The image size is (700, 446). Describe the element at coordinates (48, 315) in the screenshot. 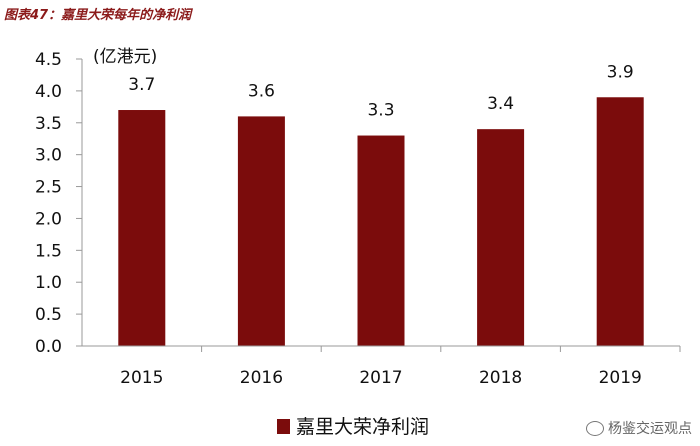

I see `y-tick-label: 0.5` at that location.